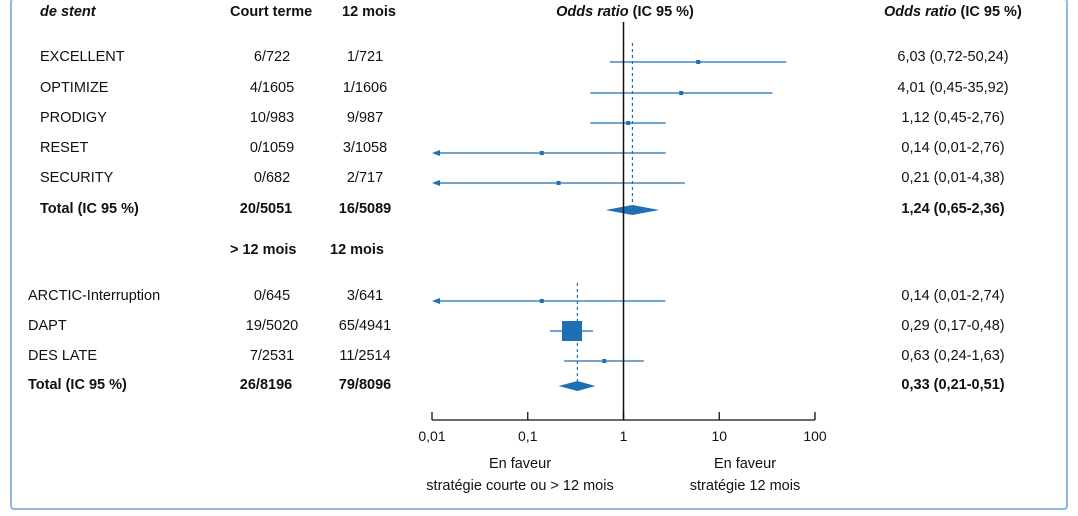 The image size is (1078, 516). What do you see at coordinates (953, 148) in the screenshot?
I see `or-value-label: 0,14 (0,01-2,76)` at bounding box center [953, 148].